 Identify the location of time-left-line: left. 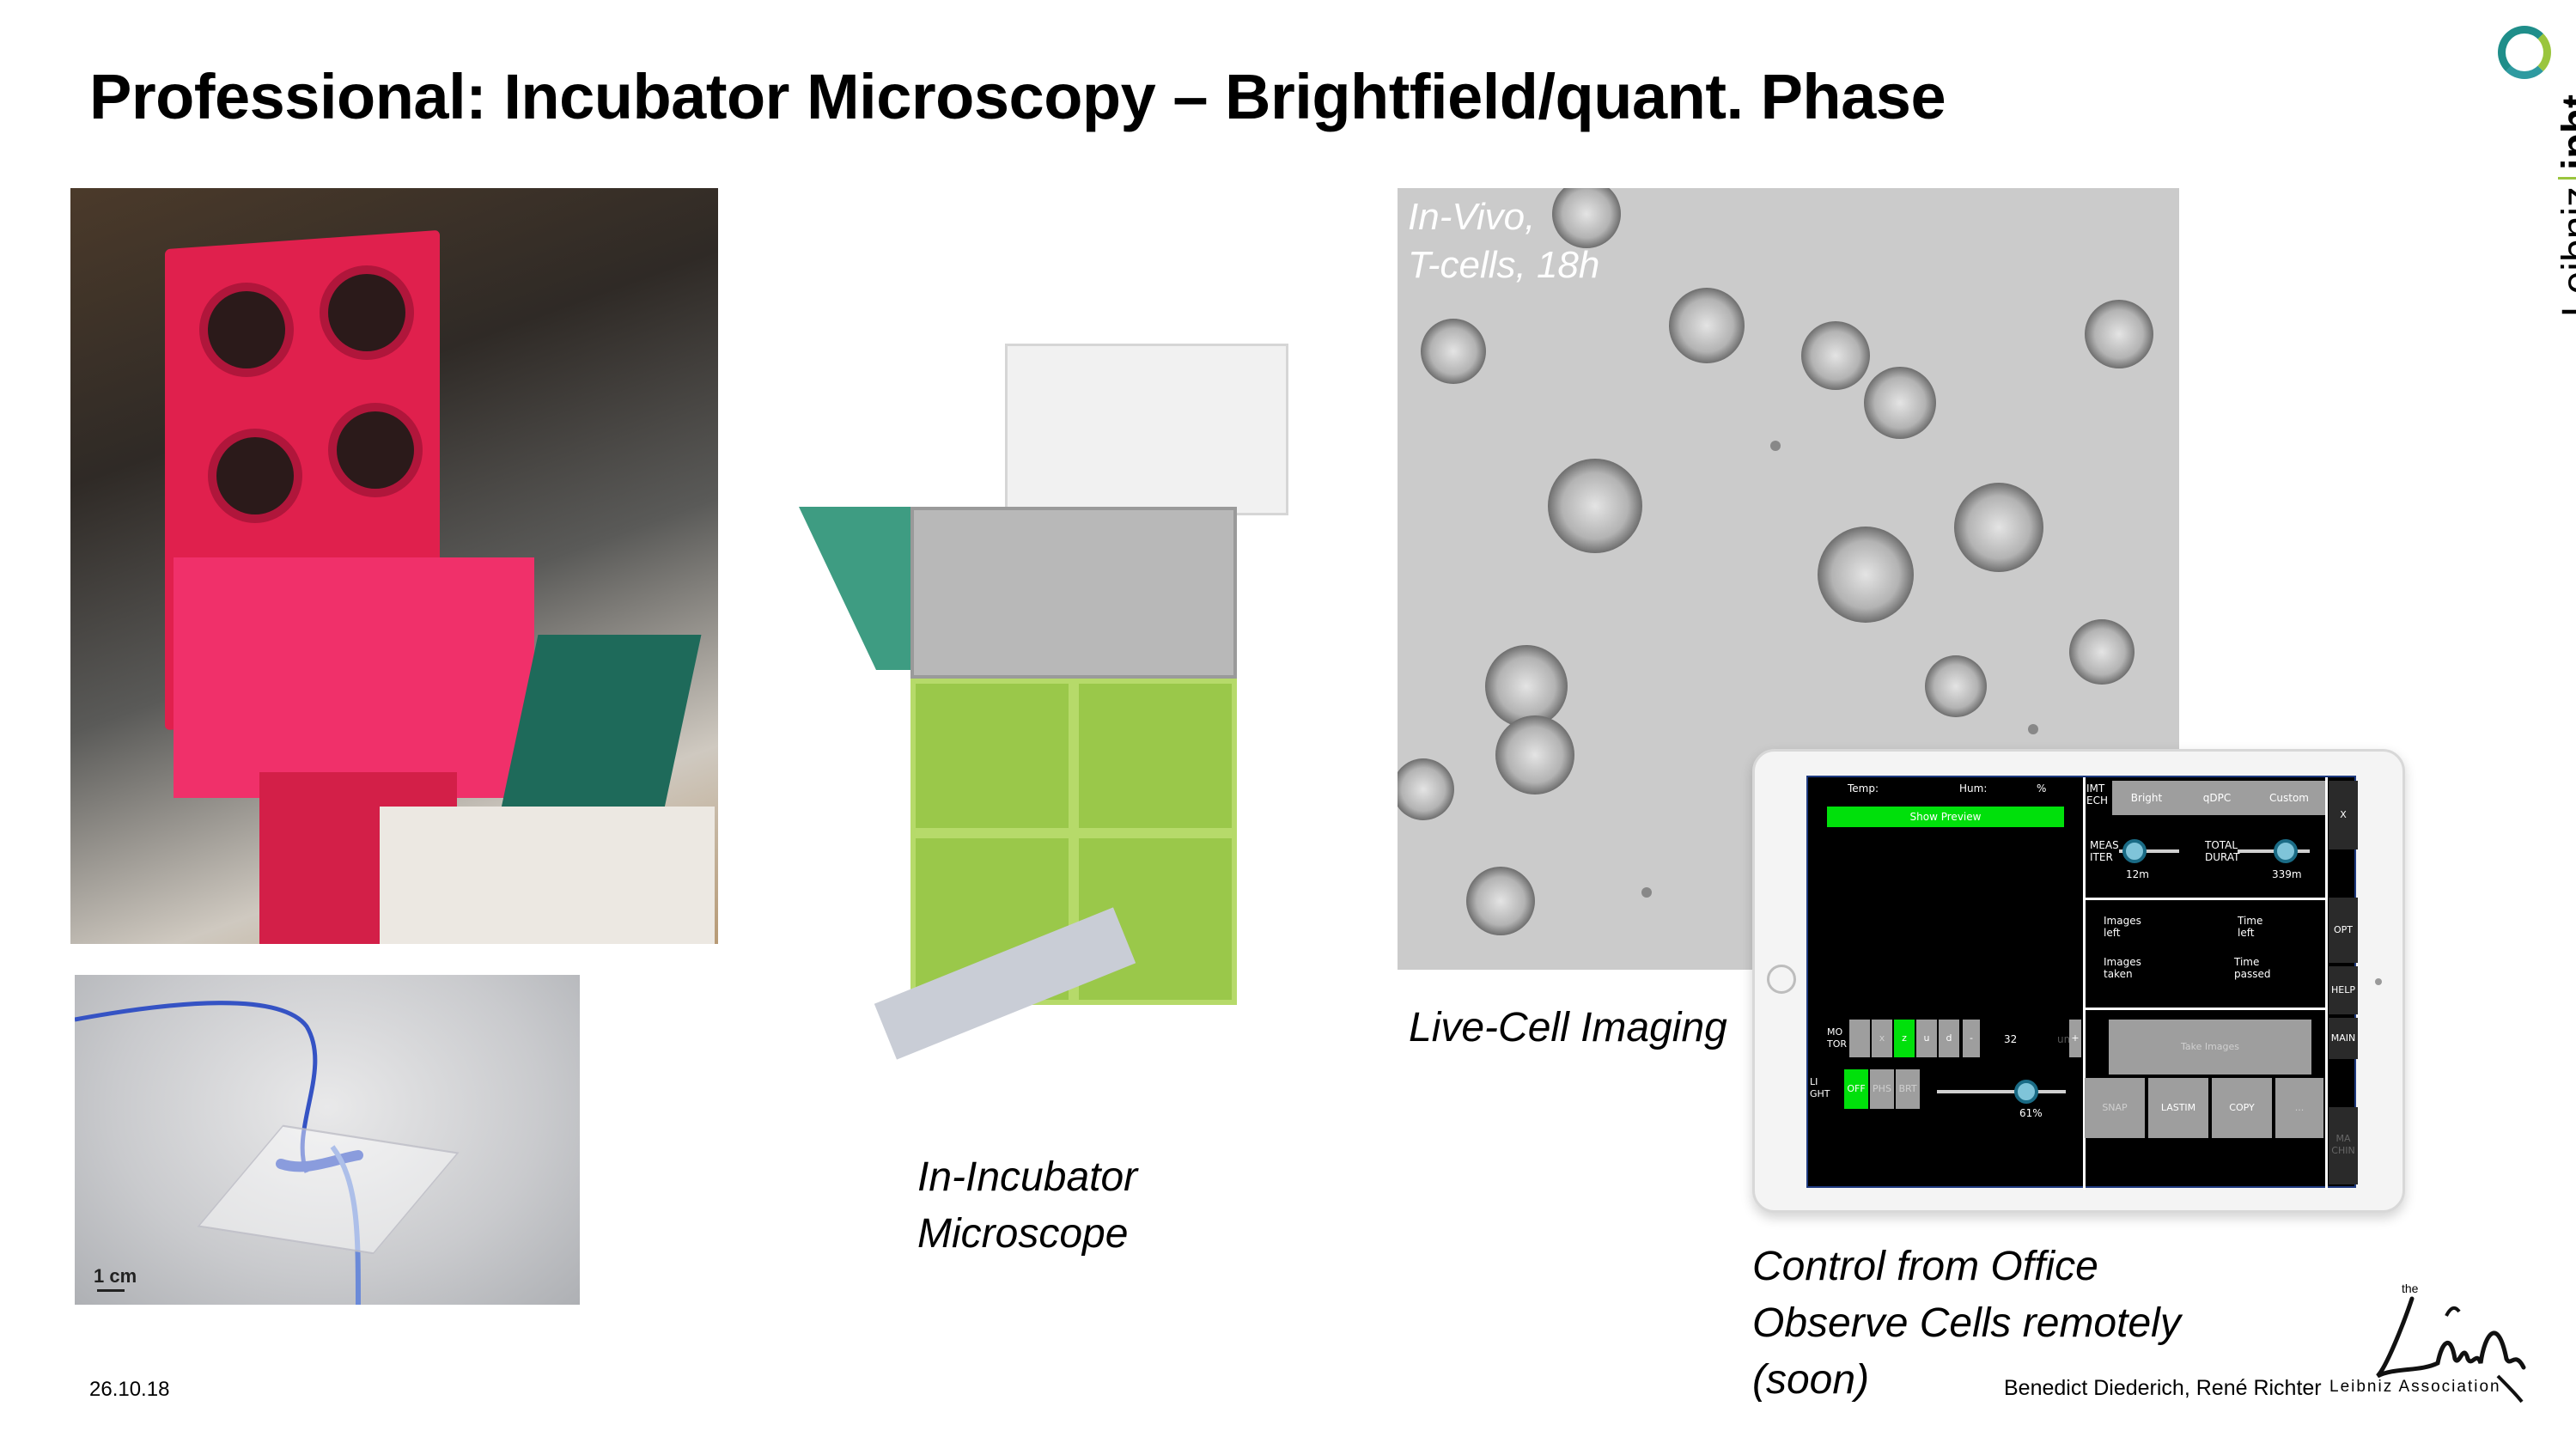
(2246, 933).